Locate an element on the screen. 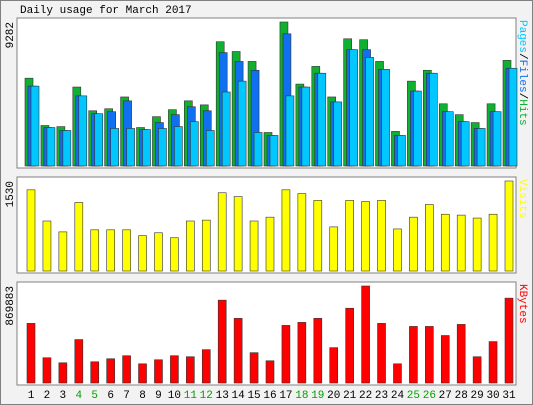 The height and width of the screenshot is (405, 533). legend: KBytes is located at coordinates (522, 304).